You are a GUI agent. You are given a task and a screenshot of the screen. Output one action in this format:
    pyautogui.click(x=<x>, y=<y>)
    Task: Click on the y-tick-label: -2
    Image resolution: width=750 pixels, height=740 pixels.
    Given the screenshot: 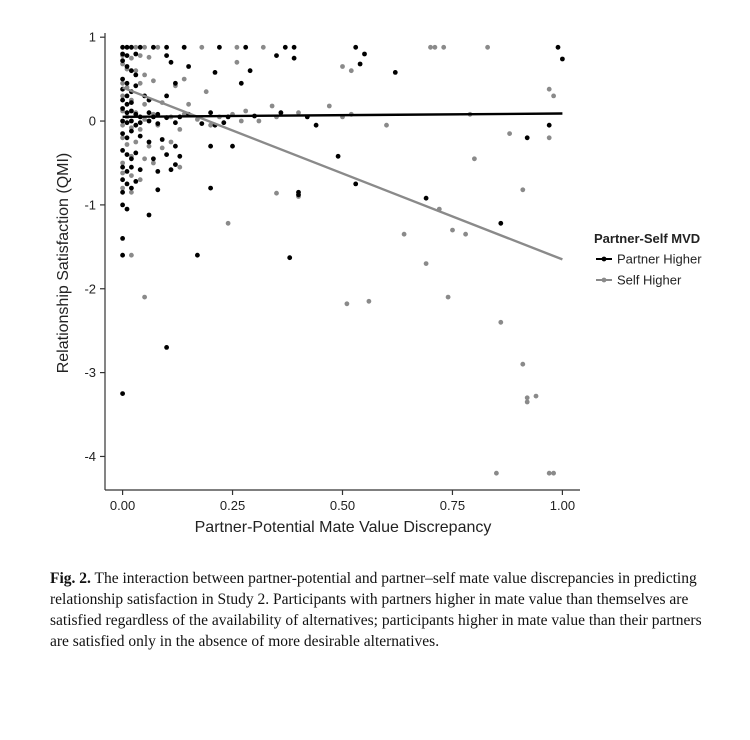 What is the action you would take?
    pyautogui.click(x=90, y=288)
    